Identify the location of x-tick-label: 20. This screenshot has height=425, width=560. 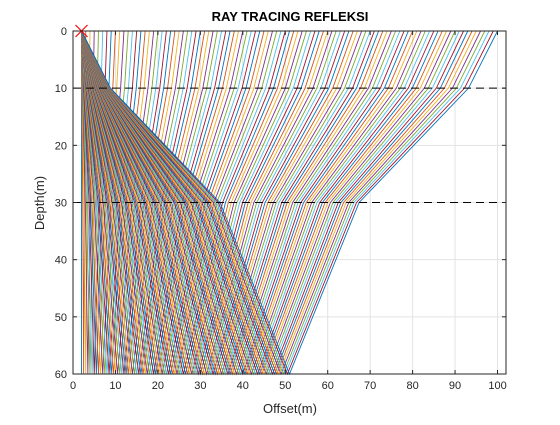
(158, 386).